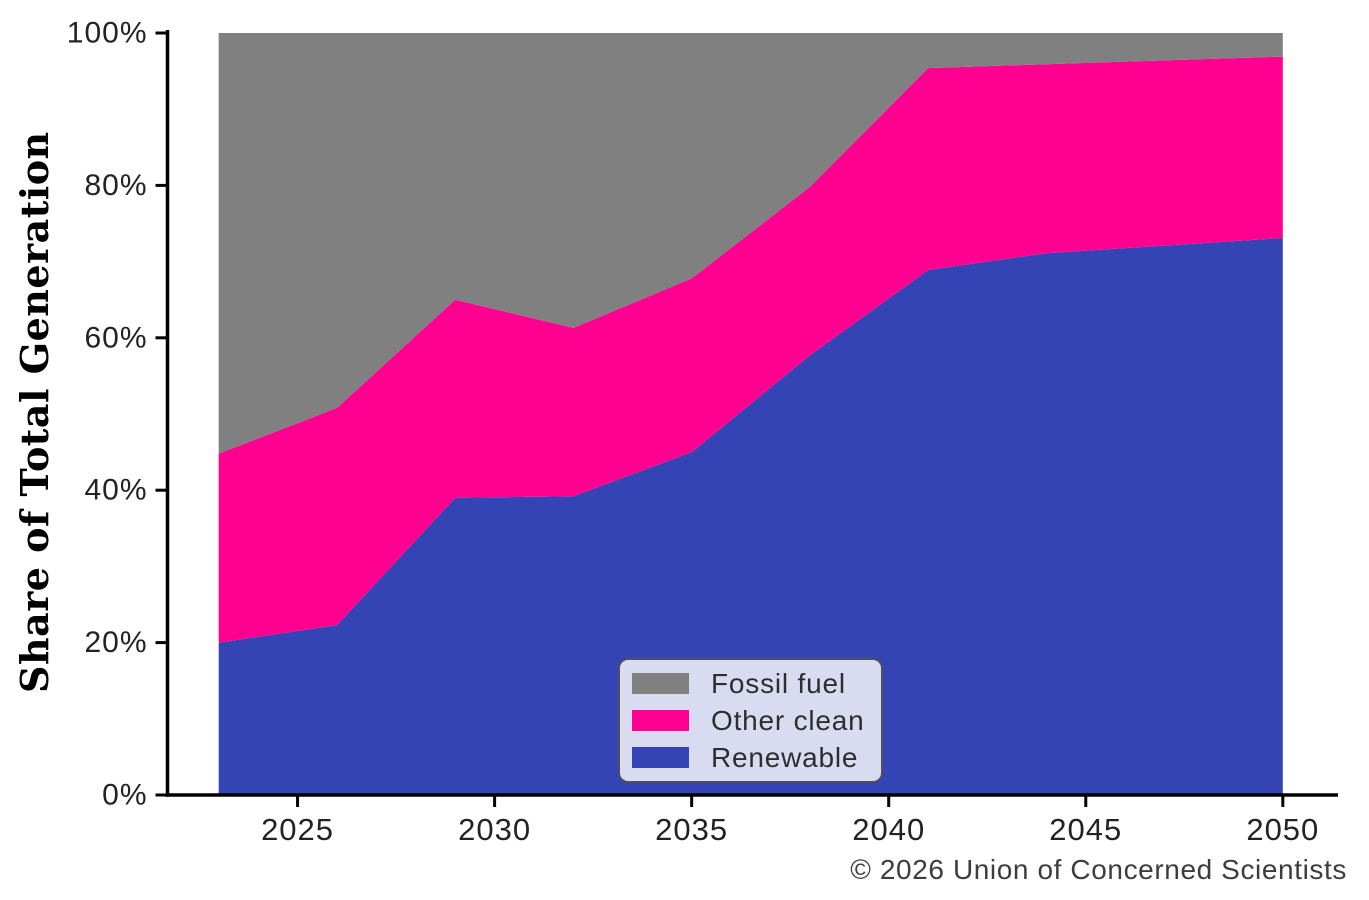 The width and height of the screenshot is (1369, 900). I want to click on legend-swatch-renewable, so click(660, 757).